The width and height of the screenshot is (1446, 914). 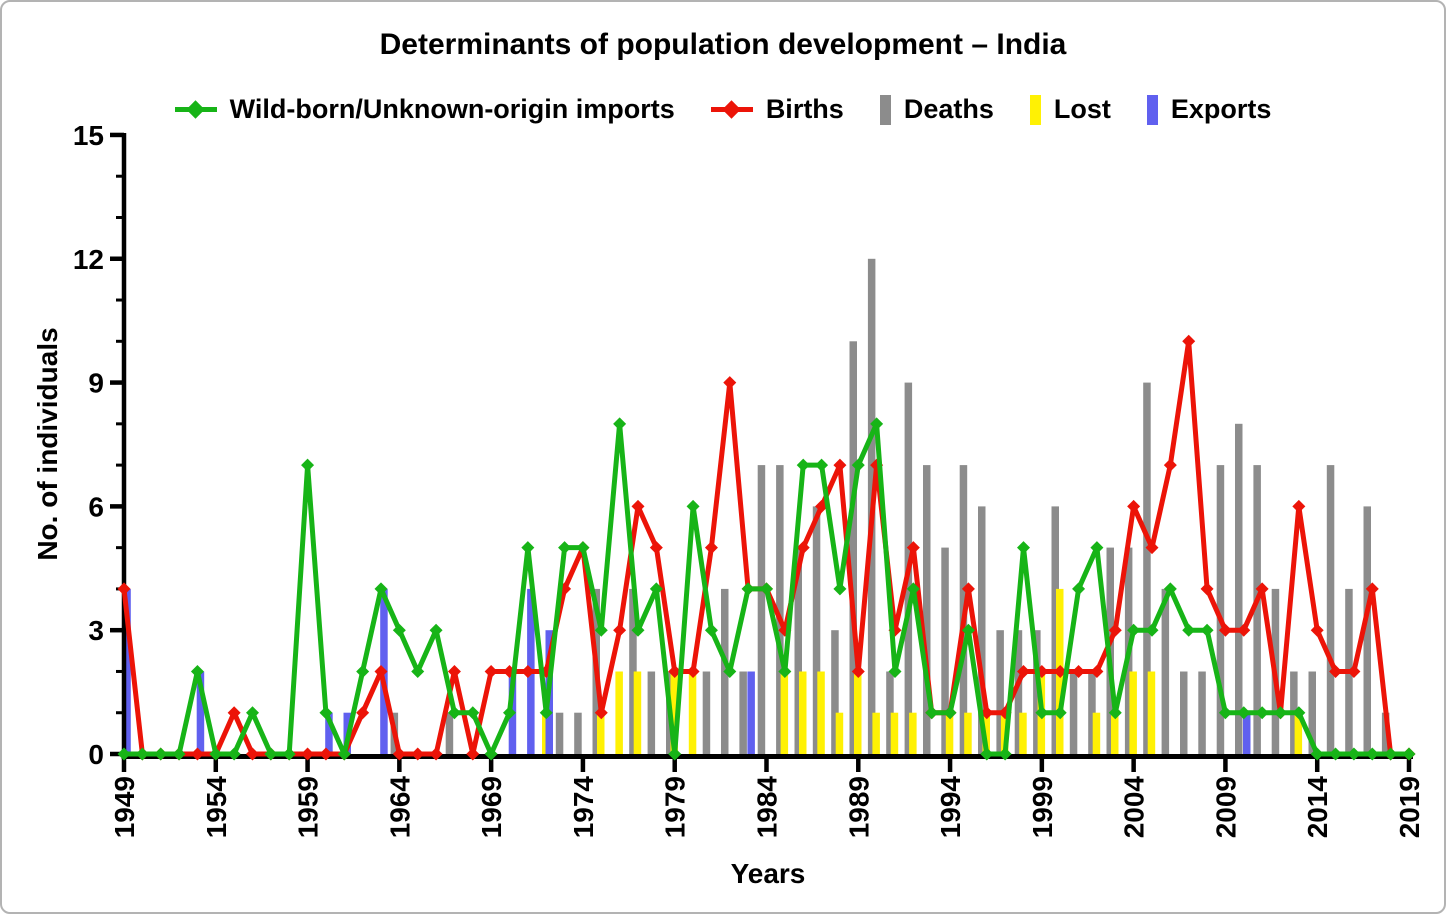 I want to click on x-tick-label: 1959, so click(x=308, y=807).